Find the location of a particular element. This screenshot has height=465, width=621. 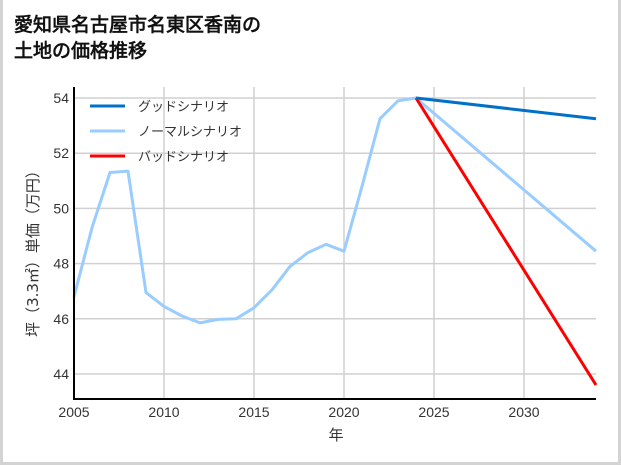

legend-label: ノーマルシナリオ is located at coordinates (190, 132).